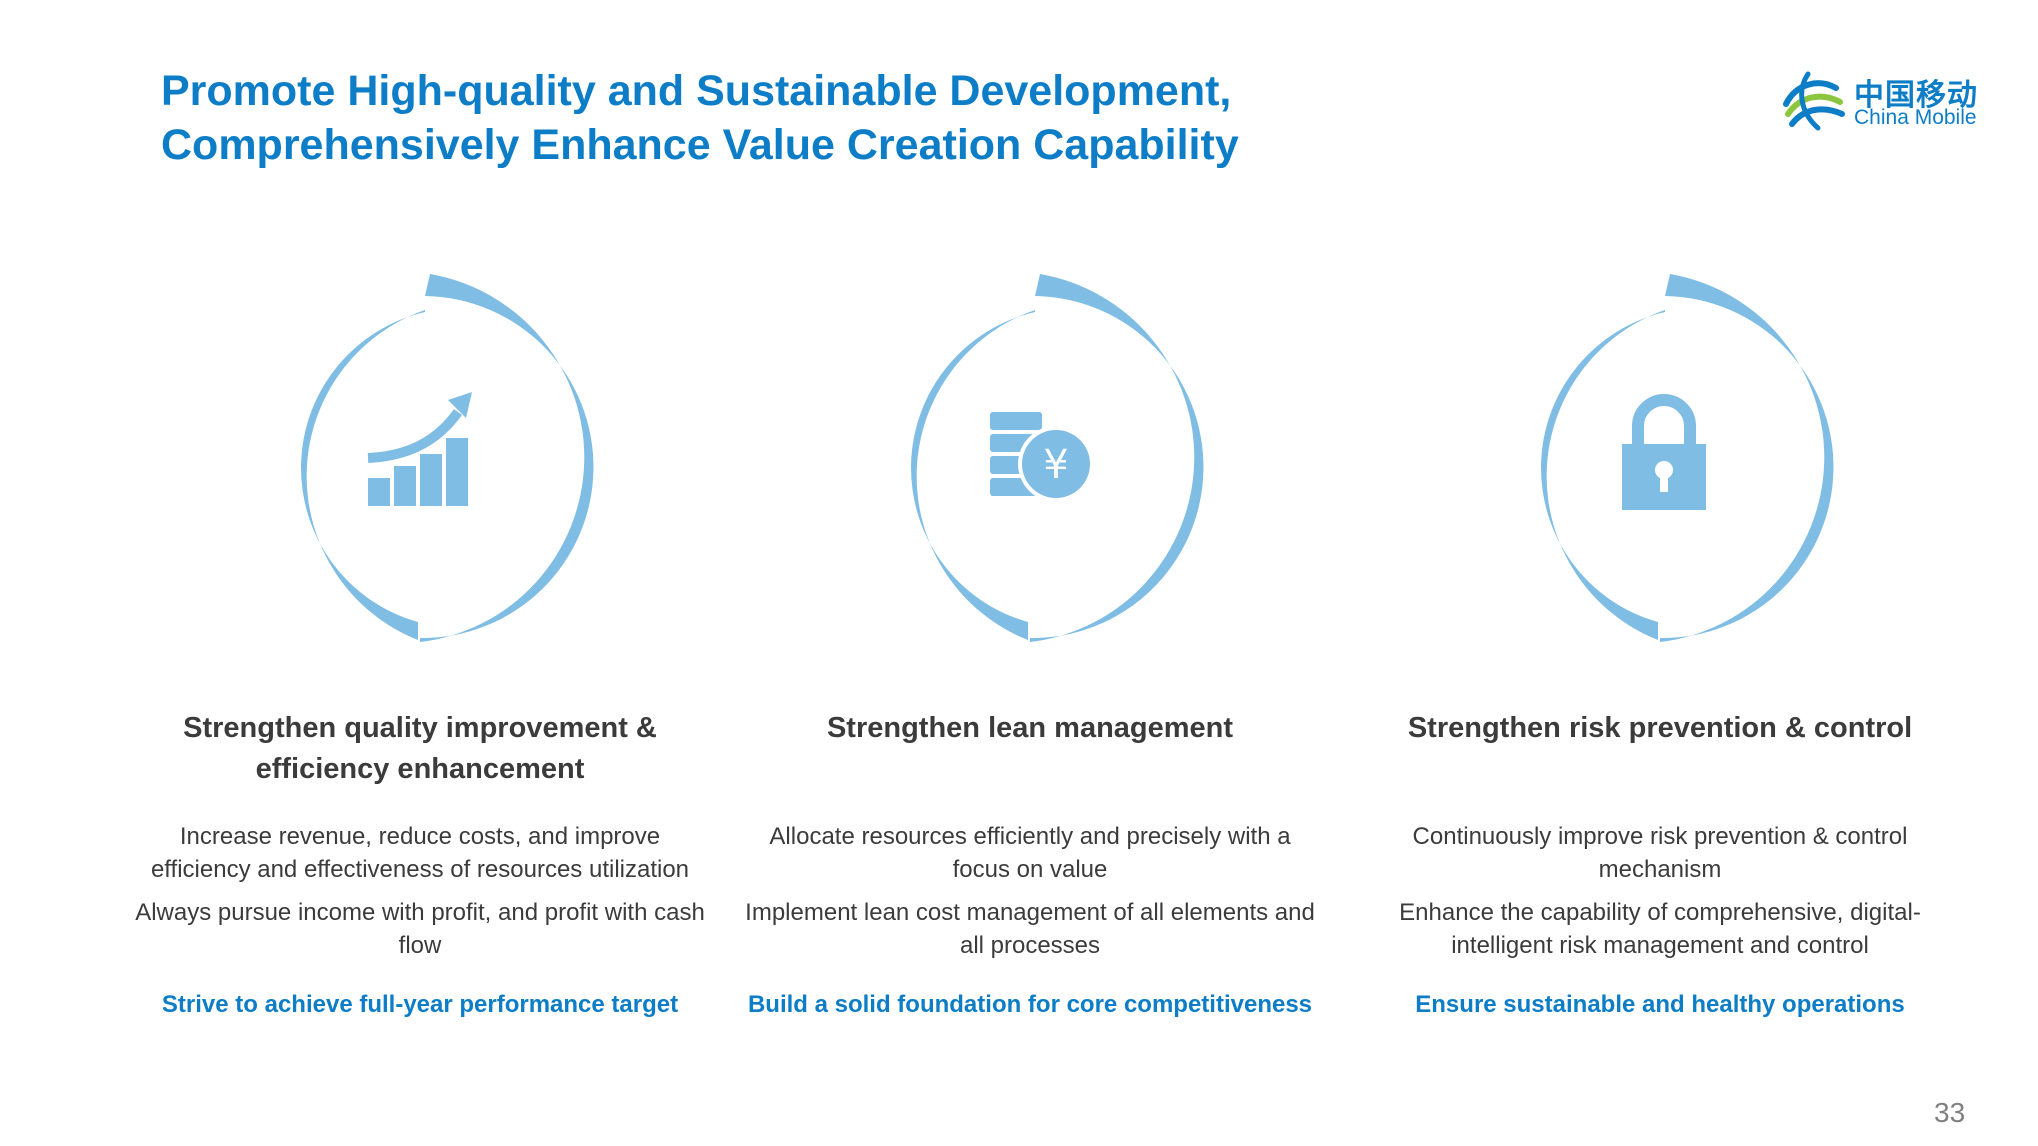  Describe the element at coordinates (1042, 457) in the screenshot. I see `yuan-coins-icon: ¥` at that location.